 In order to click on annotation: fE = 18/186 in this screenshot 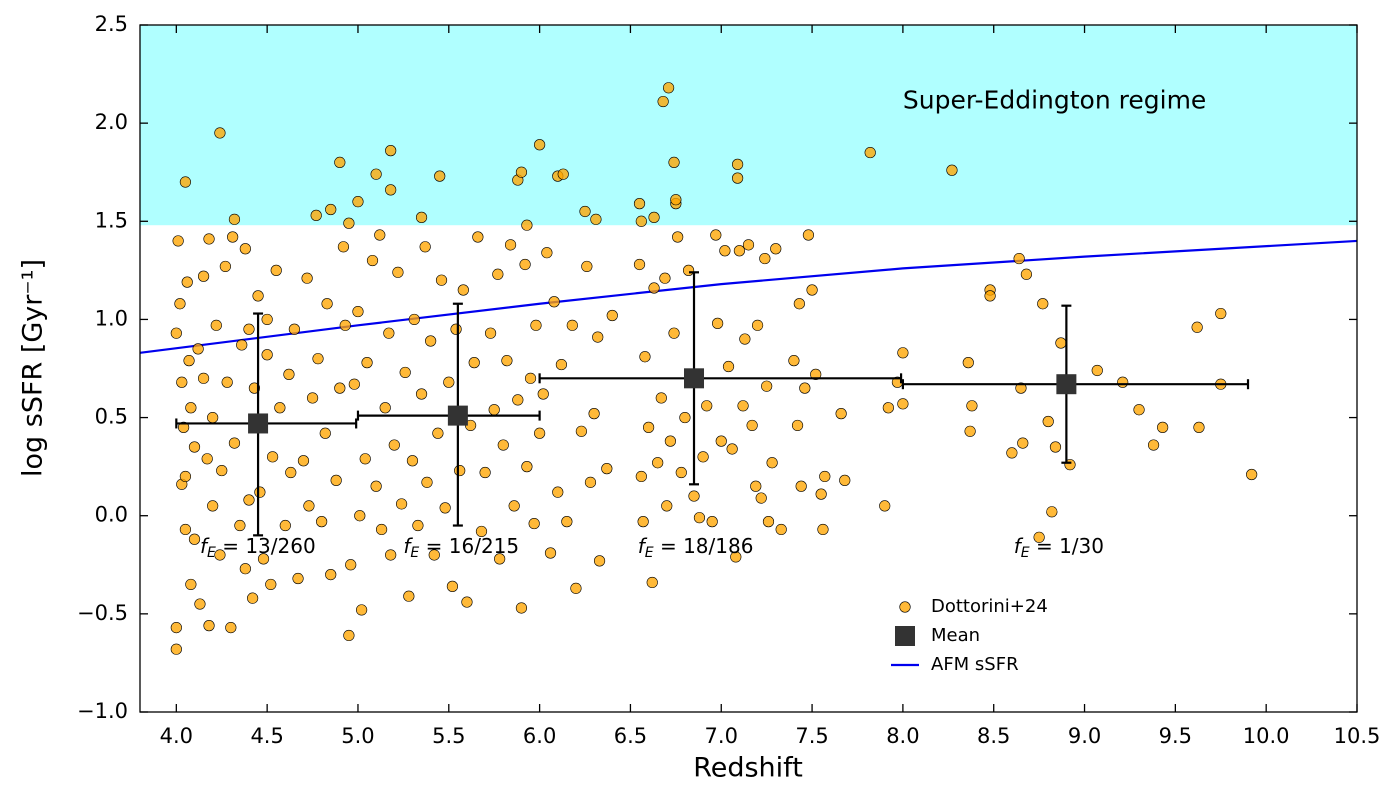, I will do `click(696, 548)`.